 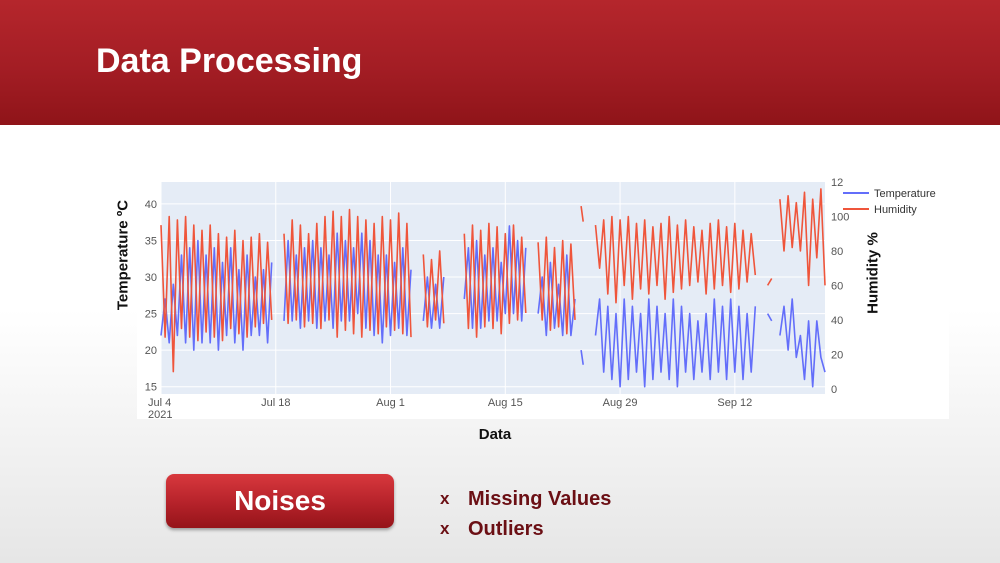 What do you see at coordinates (895, 210) in the screenshot?
I see `legend-label-humidity: Humidity` at bounding box center [895, 210].